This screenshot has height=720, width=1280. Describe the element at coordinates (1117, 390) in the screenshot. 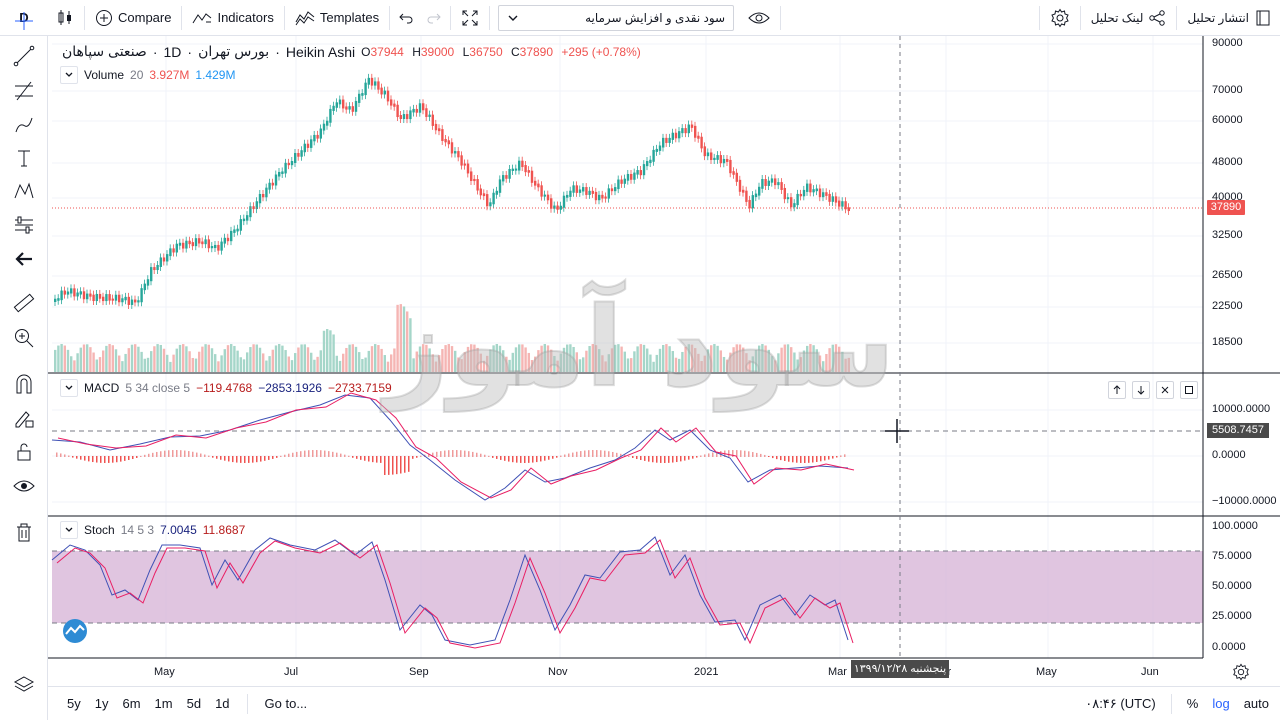

I see `move-pane-up-button` at that location.